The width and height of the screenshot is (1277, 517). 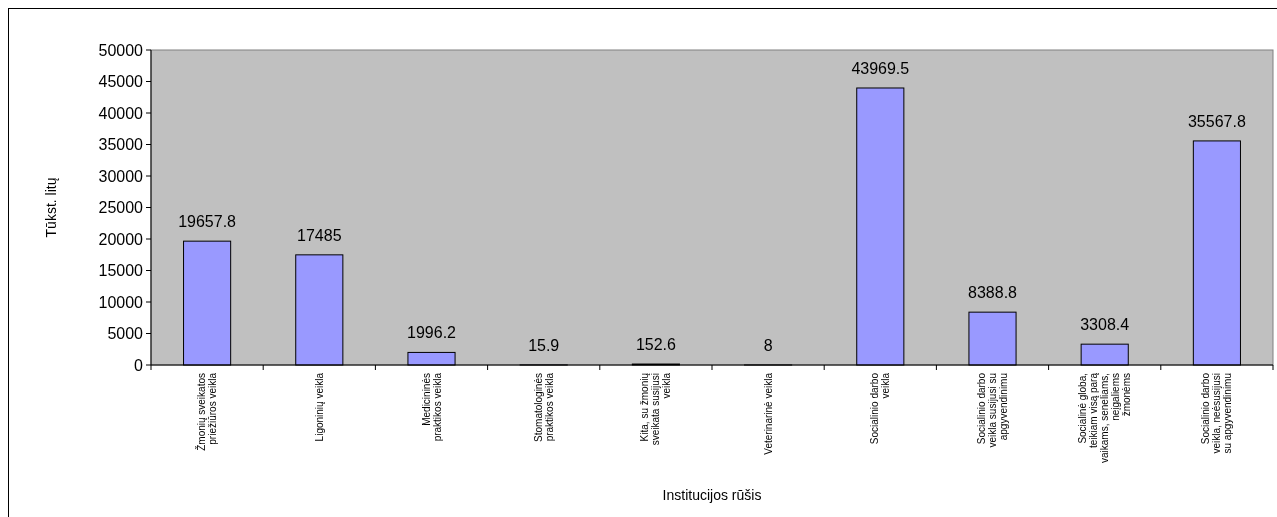 What do you see at coordinates (1105, 325) in the screenshot?
I see `data-label: 3308.4` at bounding box center [1105, 325].